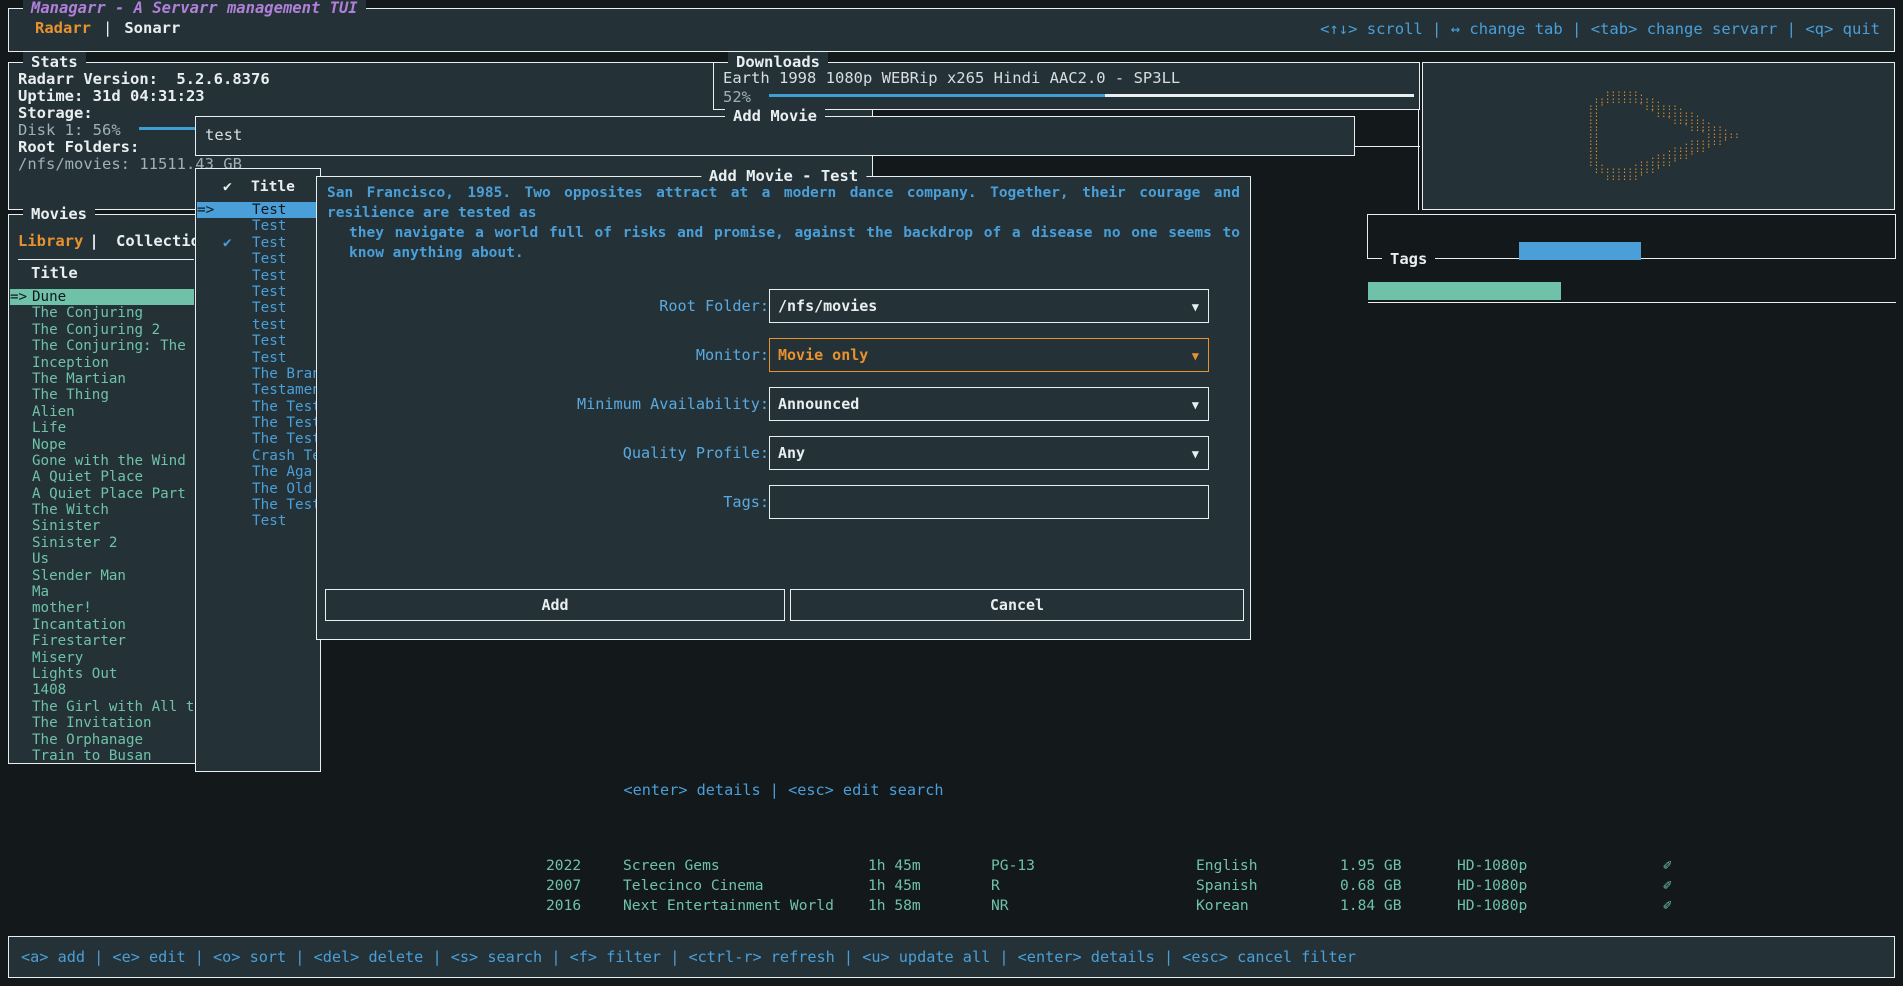  I want to click on movie-list-item: =>Life, so click(102, 428).